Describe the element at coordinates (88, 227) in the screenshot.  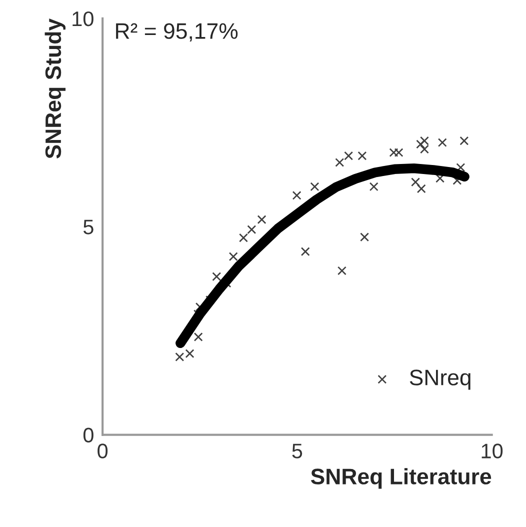
I see `y-tick-label: 5` at that location.